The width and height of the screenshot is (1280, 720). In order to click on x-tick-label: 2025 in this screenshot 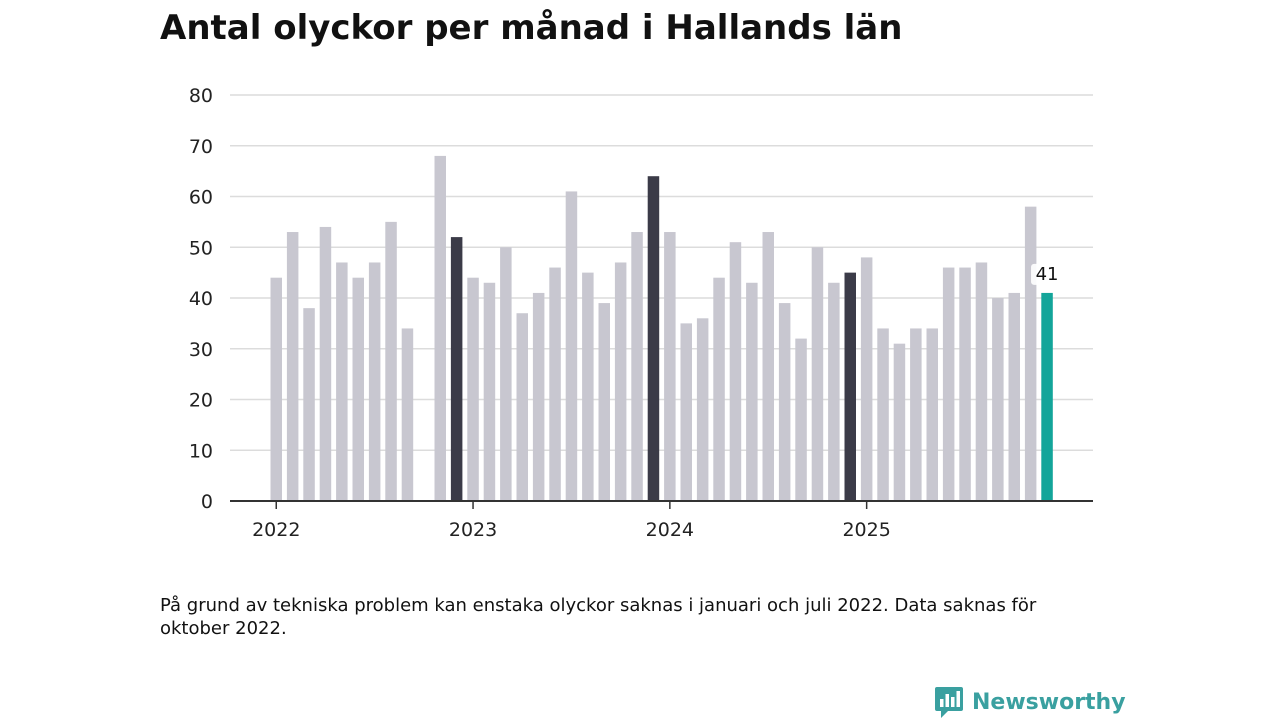, I will do `click(866, 530)`.